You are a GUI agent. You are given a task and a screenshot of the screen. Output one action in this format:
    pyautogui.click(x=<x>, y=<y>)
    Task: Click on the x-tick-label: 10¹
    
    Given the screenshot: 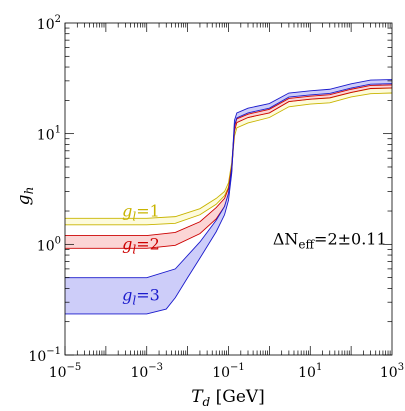 What is the action you would take?
    pyautogui.click(x=310, y=371)
    